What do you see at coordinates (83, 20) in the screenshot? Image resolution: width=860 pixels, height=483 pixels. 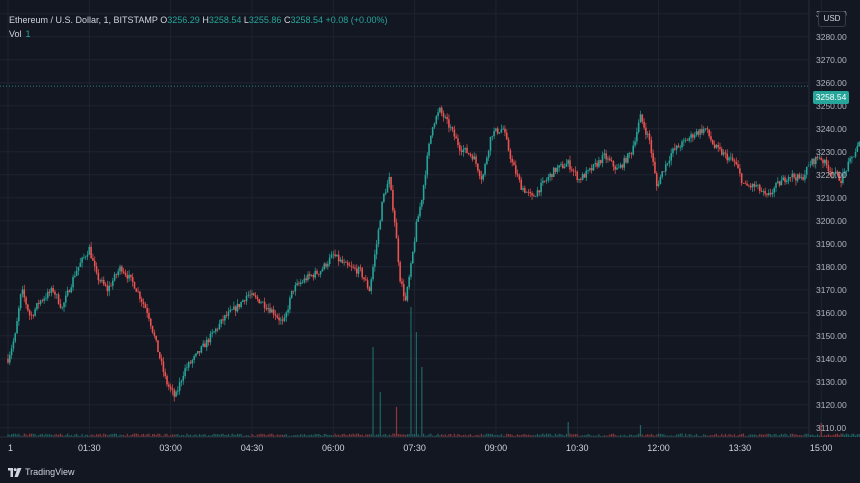 I see `symbol-title: Ethereum / U.S. Dollar, 1, BITSTAMP` at bounding box center [83, 20].